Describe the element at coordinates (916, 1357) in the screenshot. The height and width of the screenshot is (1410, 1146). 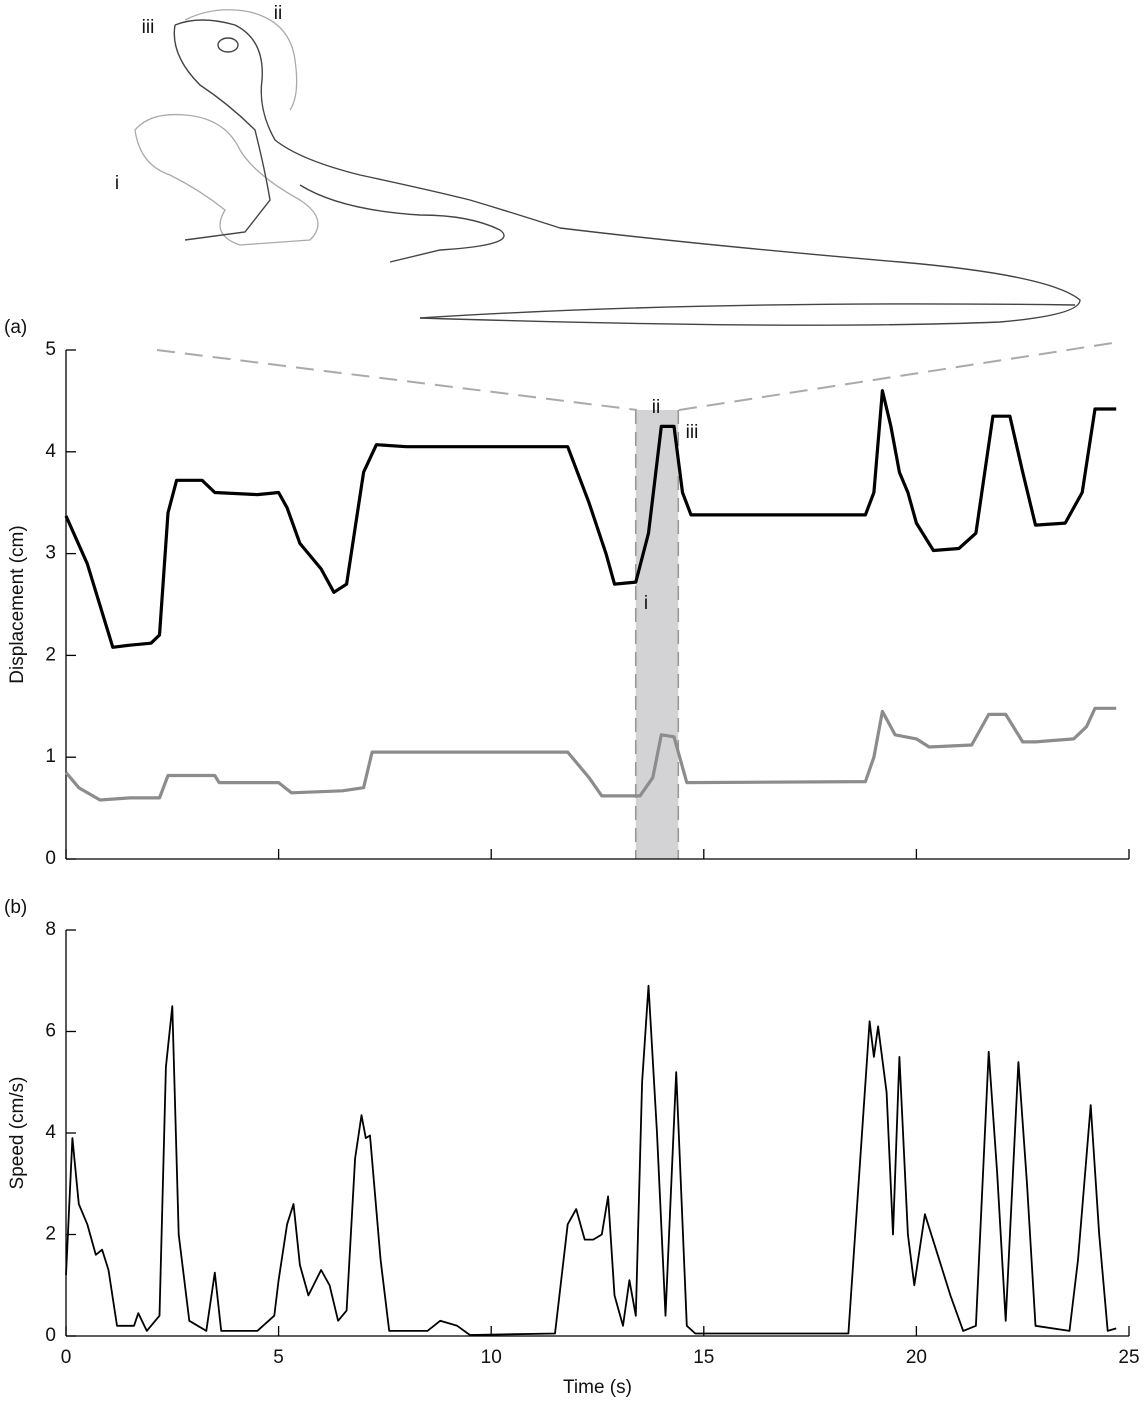
I see `x-tick-label: 20` at that location.